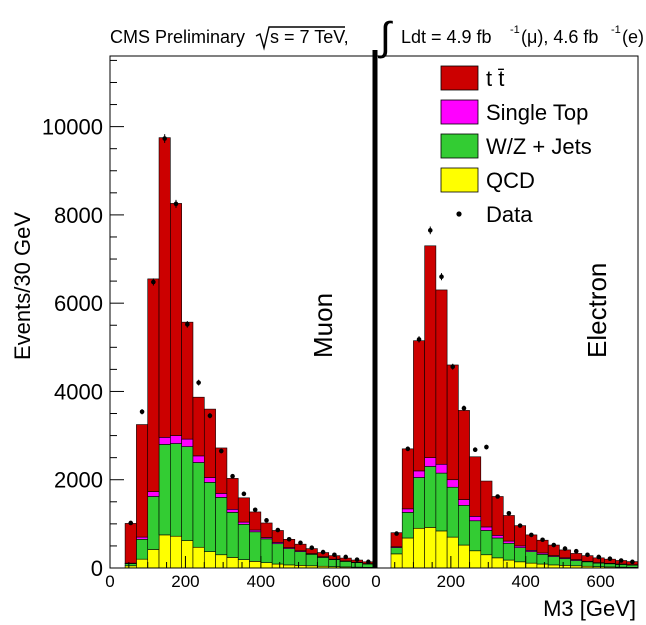  What do you see at coordinates (509, 214) in the screenshot?
I see `legend-label-4: Data` at bounding box center [509, 214].